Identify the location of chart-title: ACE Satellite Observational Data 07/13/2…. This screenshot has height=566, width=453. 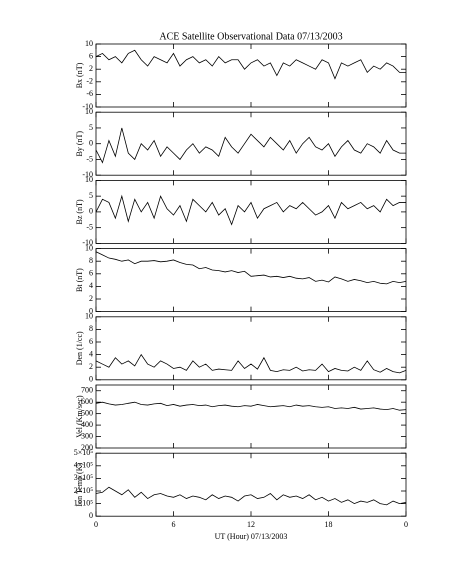
(250, 36).